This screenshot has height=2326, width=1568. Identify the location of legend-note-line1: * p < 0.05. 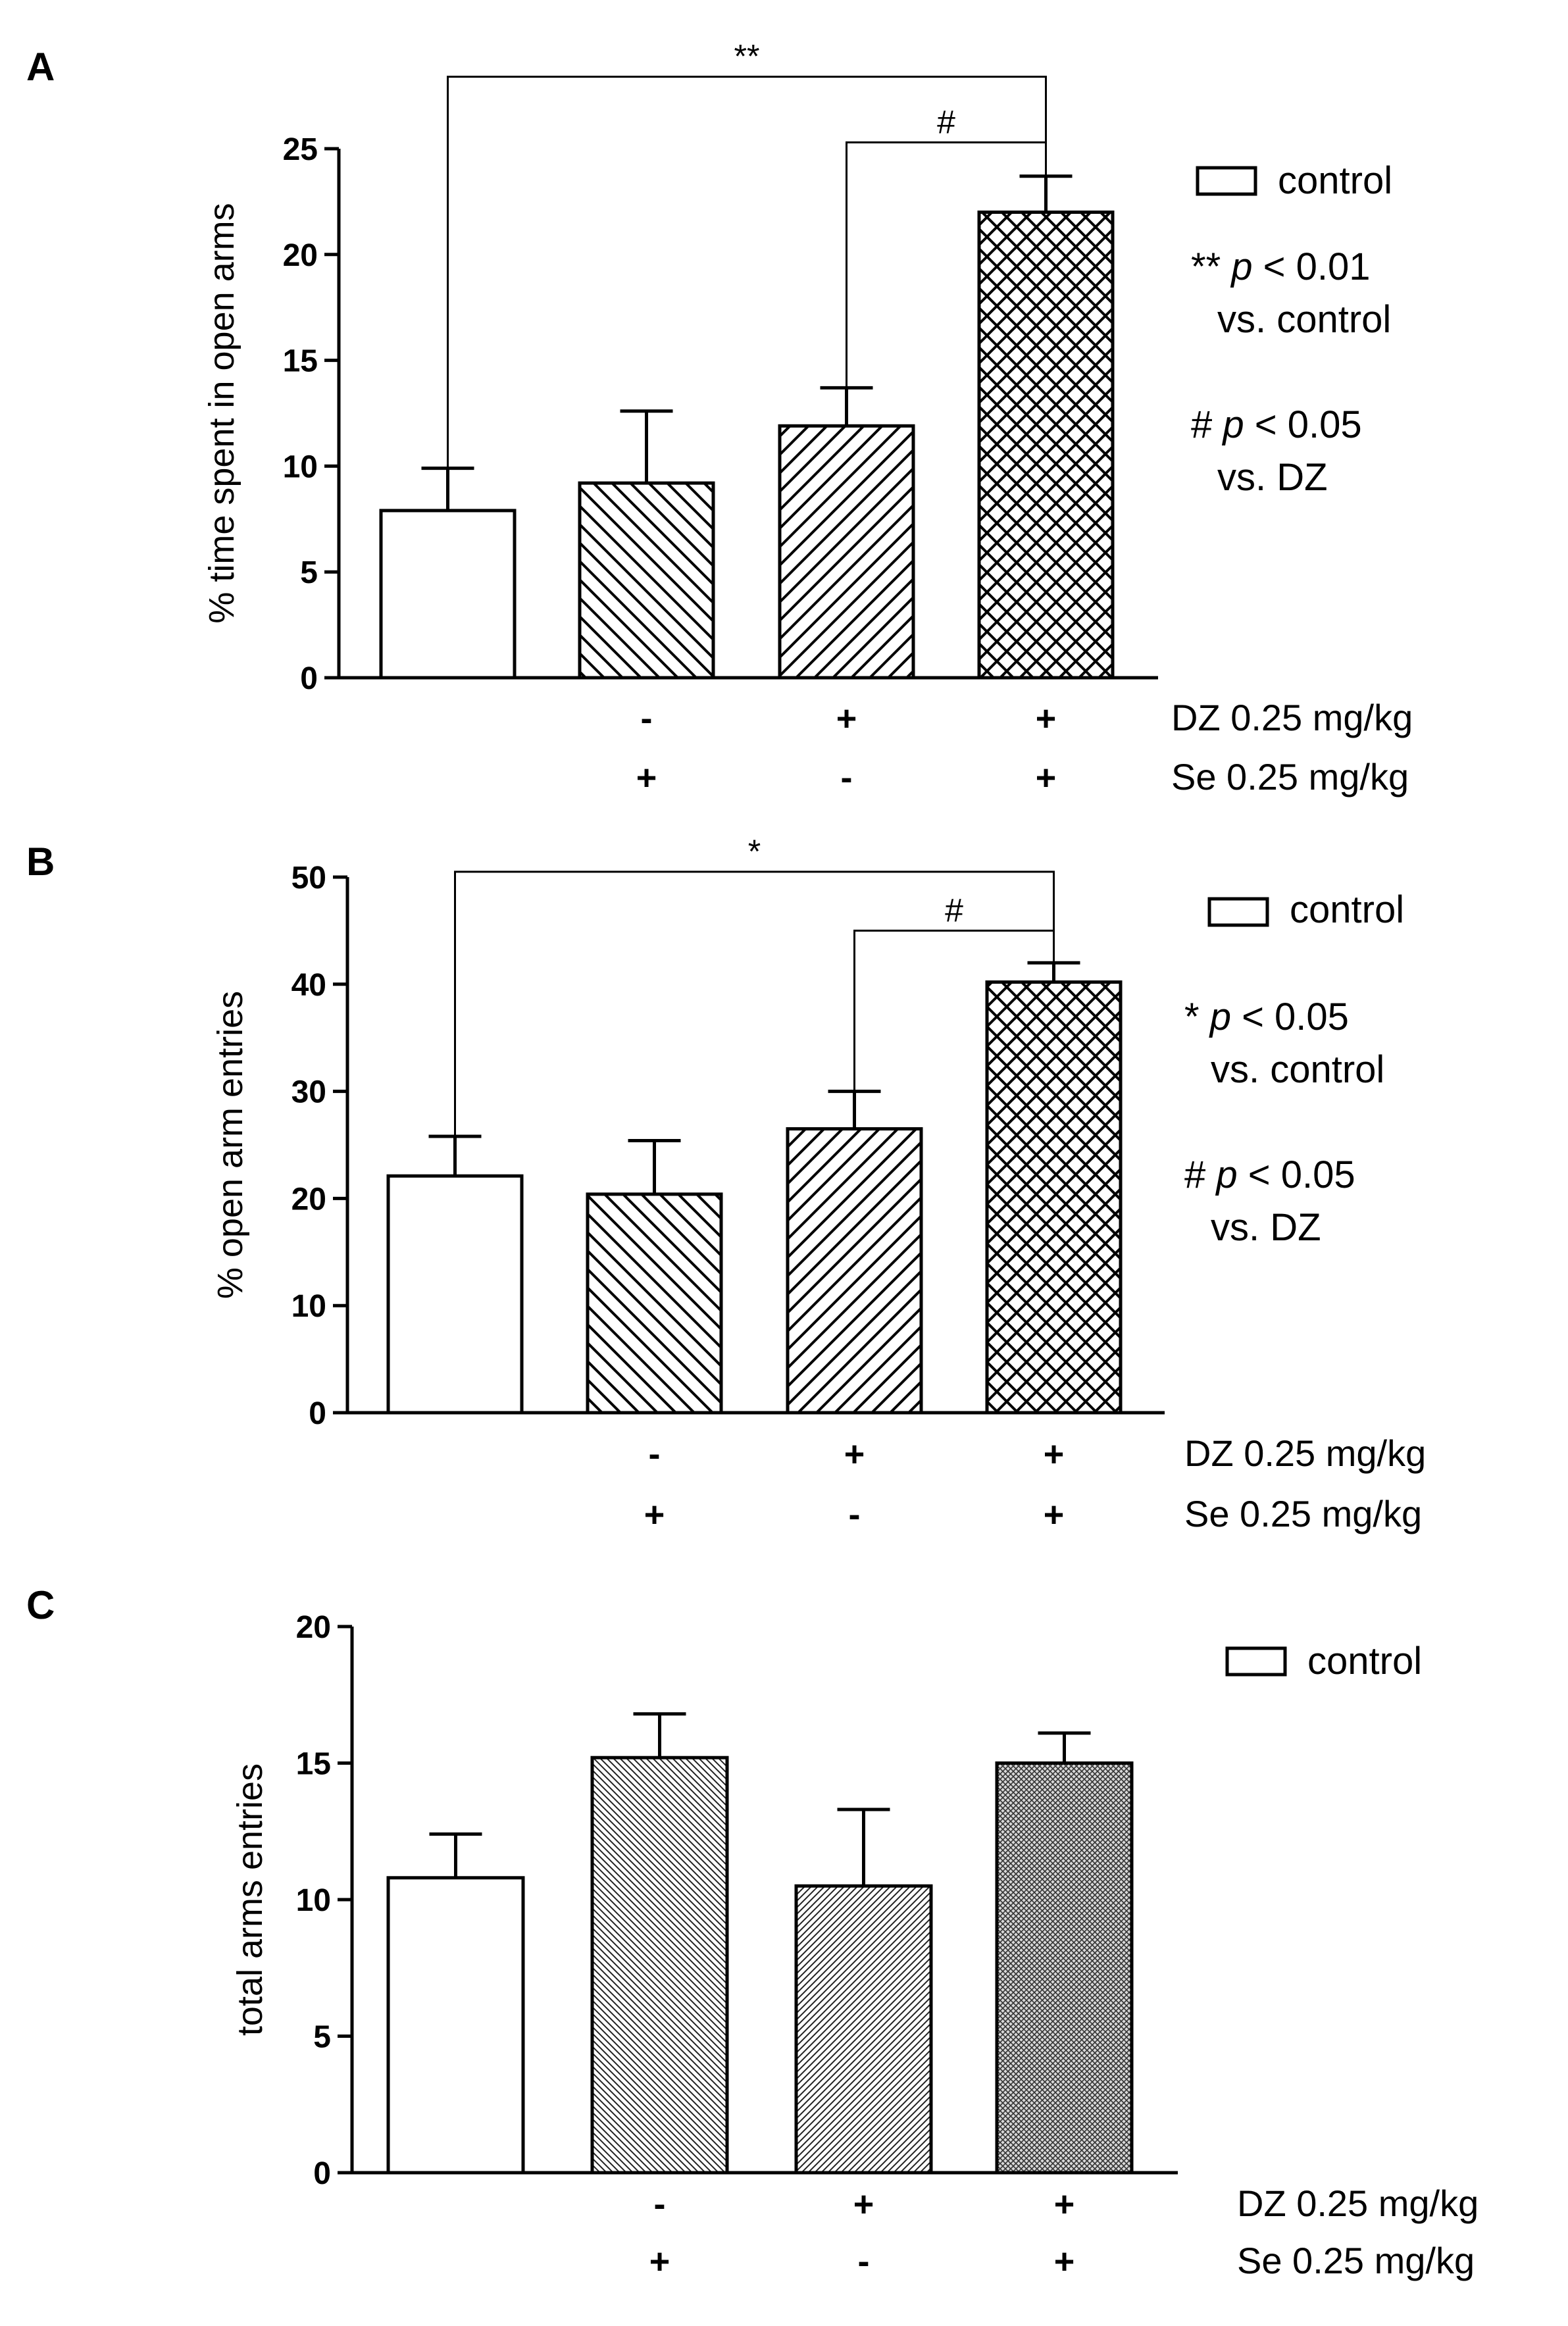
(1266, 1017).